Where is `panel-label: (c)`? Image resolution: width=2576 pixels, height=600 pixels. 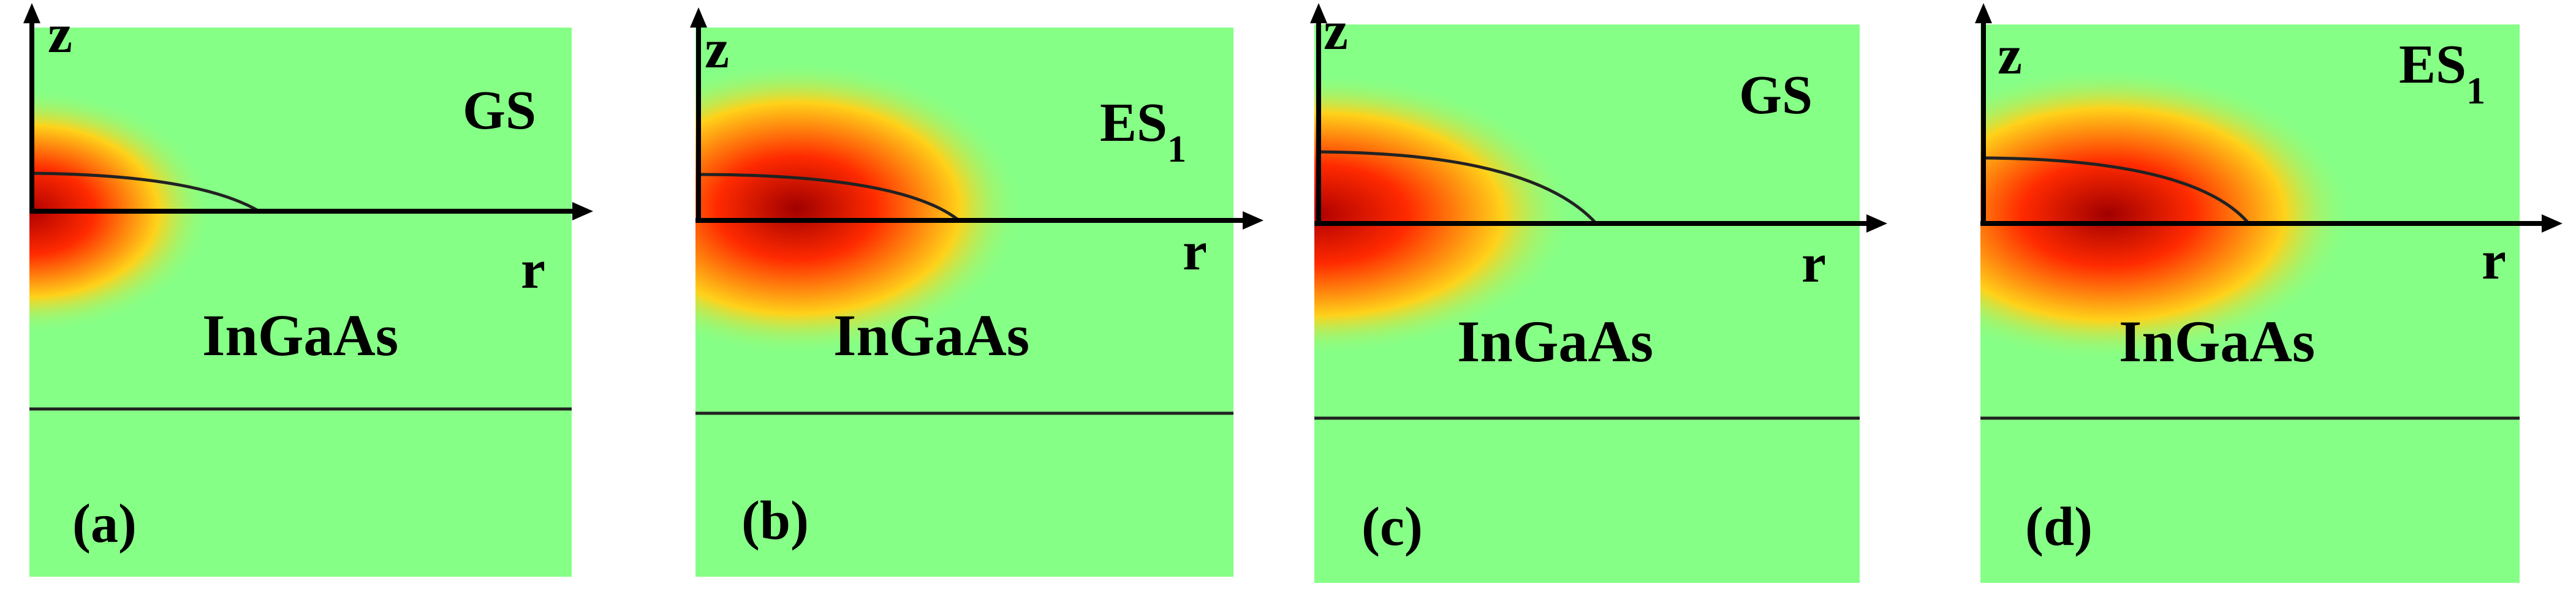
panel-label: (c) is located at coordinates (1392, 527).